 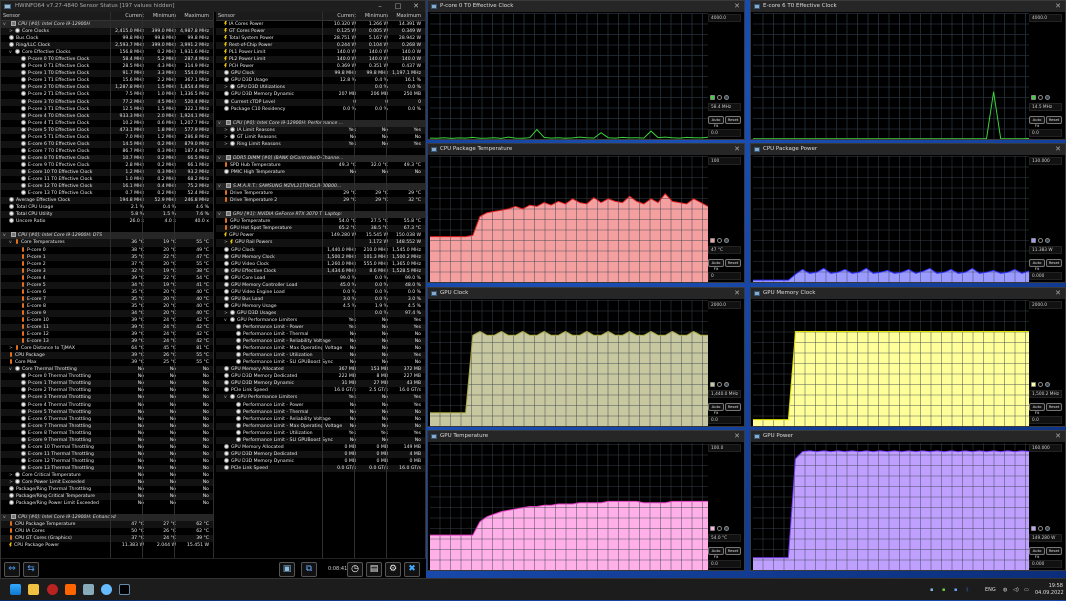 I want to click on sensor-row: > Core Critical Temperature No No No, so click(x=107, y=475).